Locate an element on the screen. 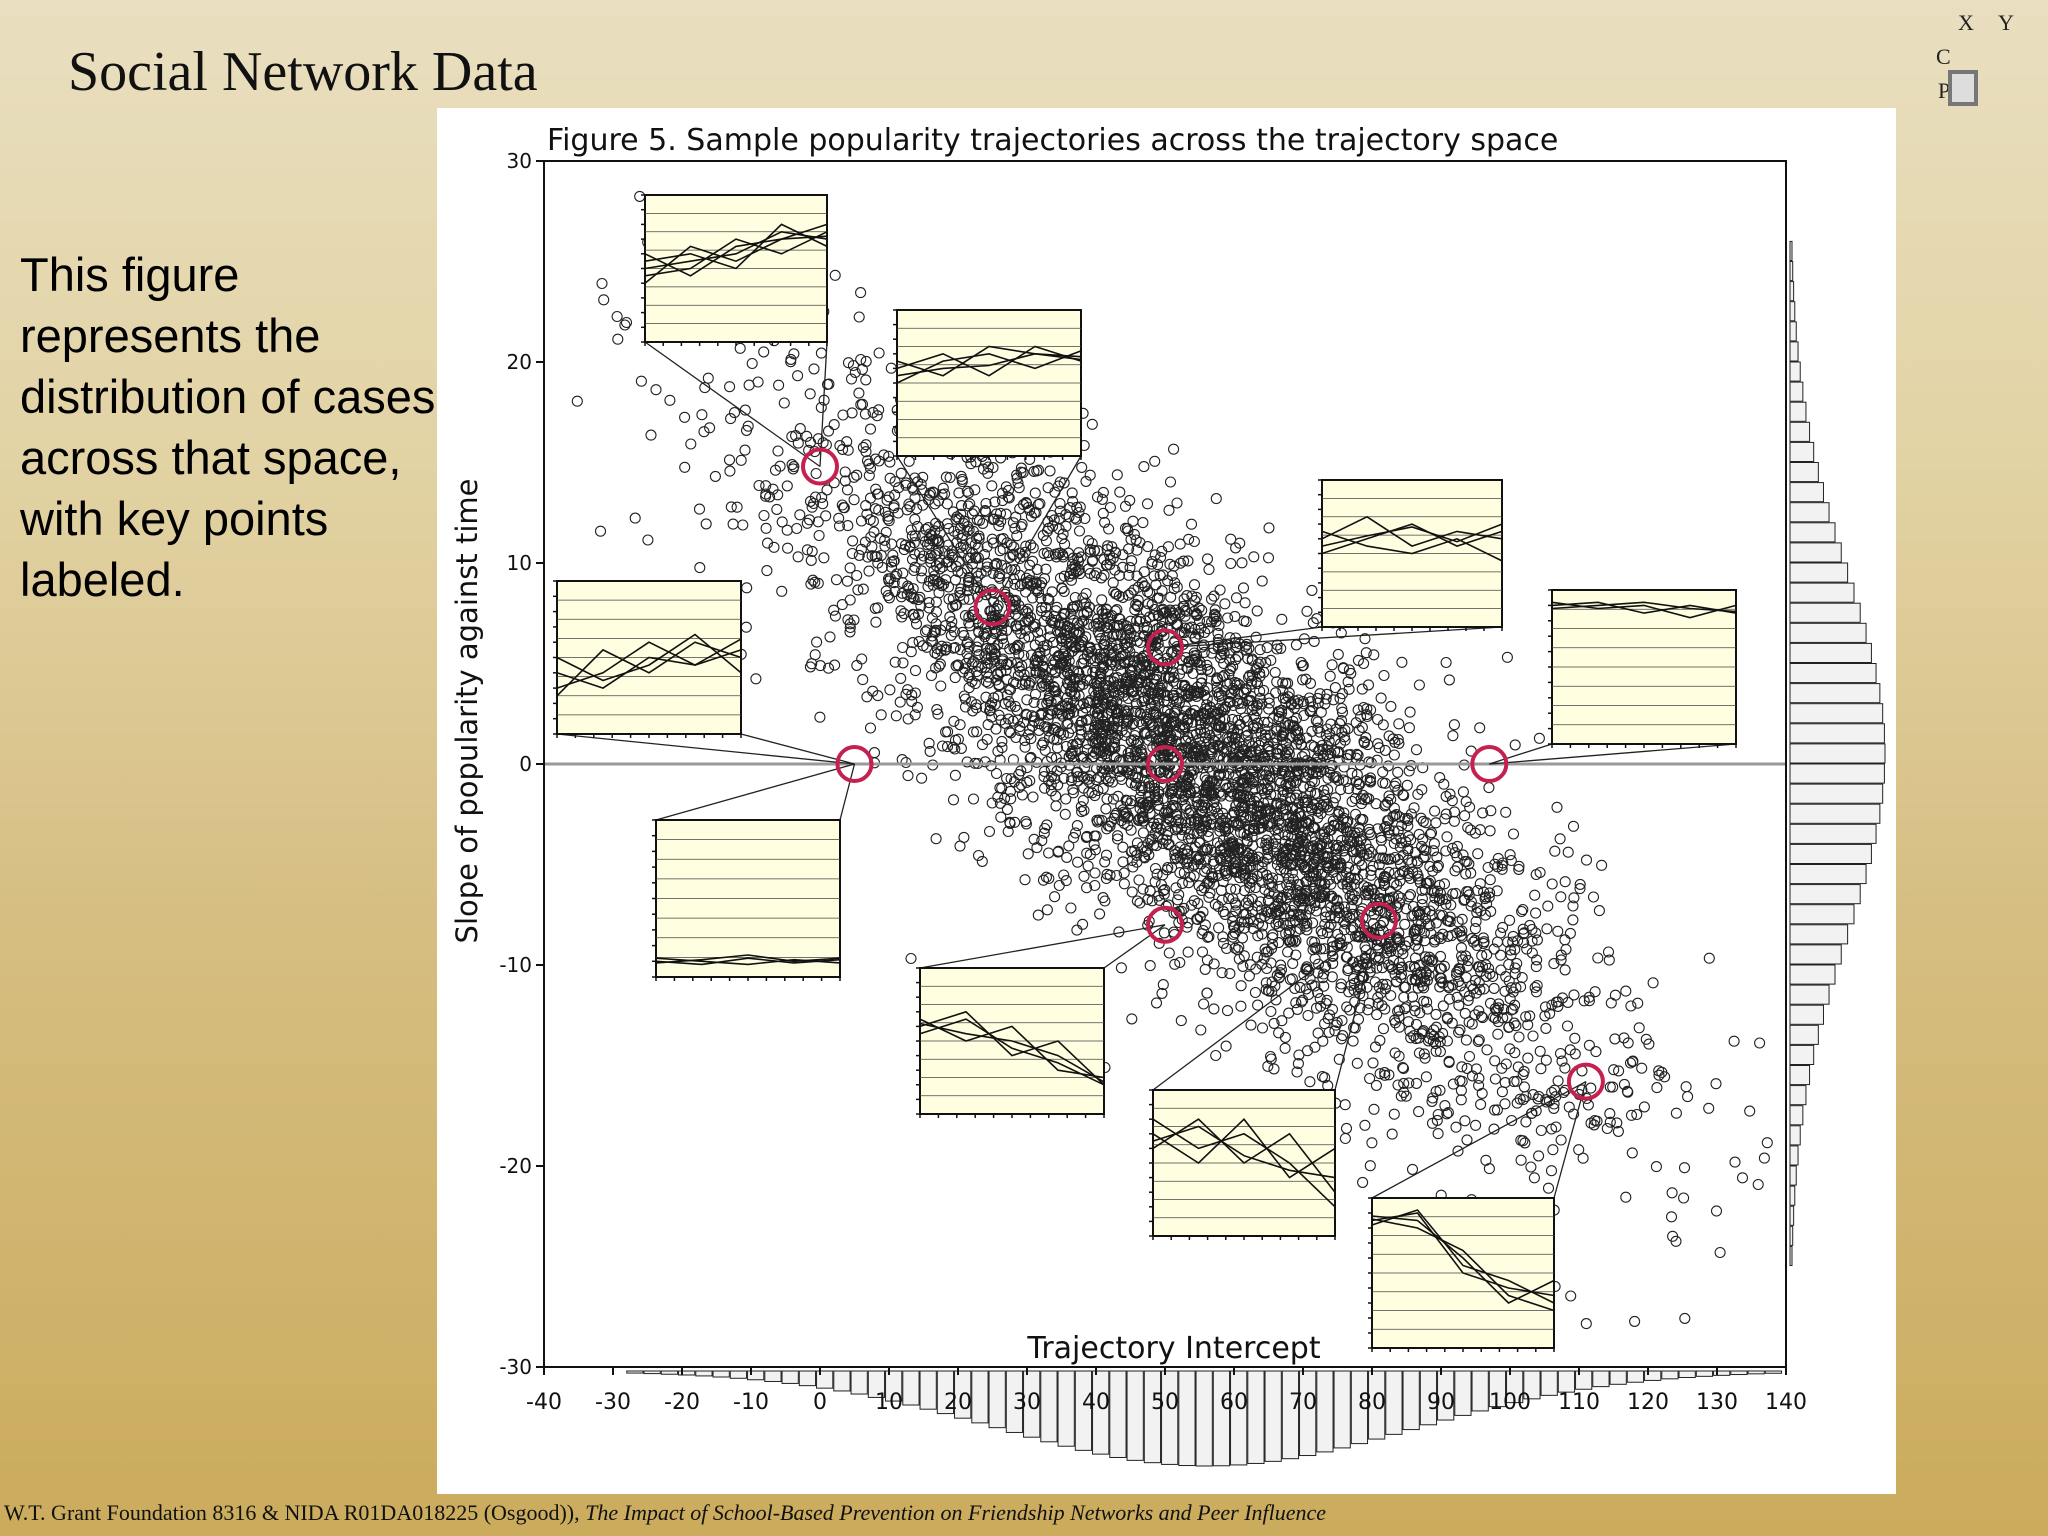 The width and height of the screenshot is (2048, 1536). nav-c-label: C is located at coordinates (1943, 56).